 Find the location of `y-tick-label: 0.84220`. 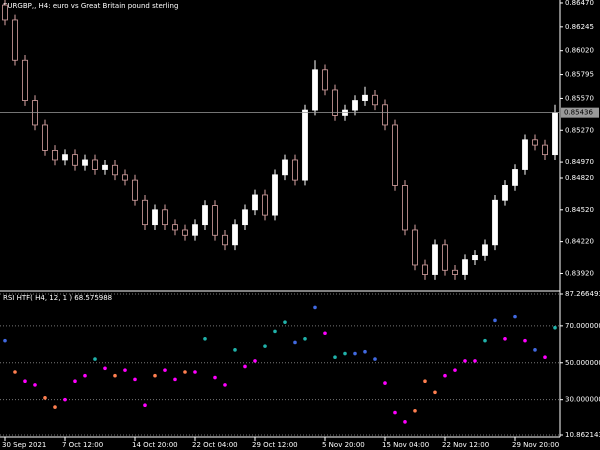

y-tick-label: 0.84220 is located at coordinates (579, 242).